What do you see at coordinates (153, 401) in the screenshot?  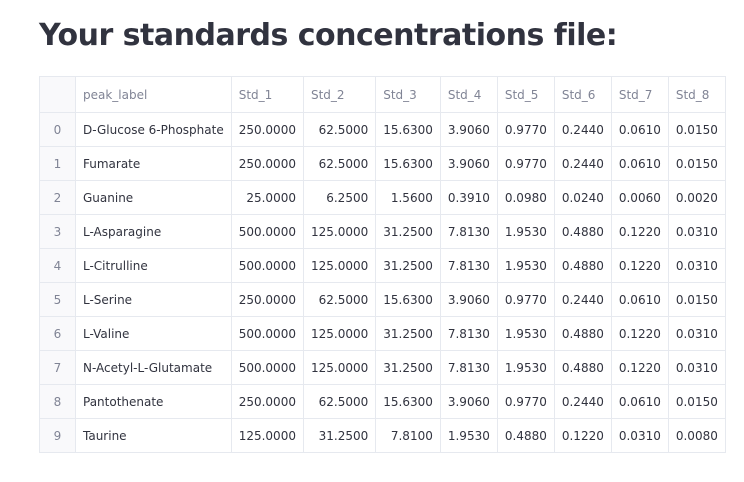 I see `peak-label-cell: Pantothenate` at bounding box center [153, 401].